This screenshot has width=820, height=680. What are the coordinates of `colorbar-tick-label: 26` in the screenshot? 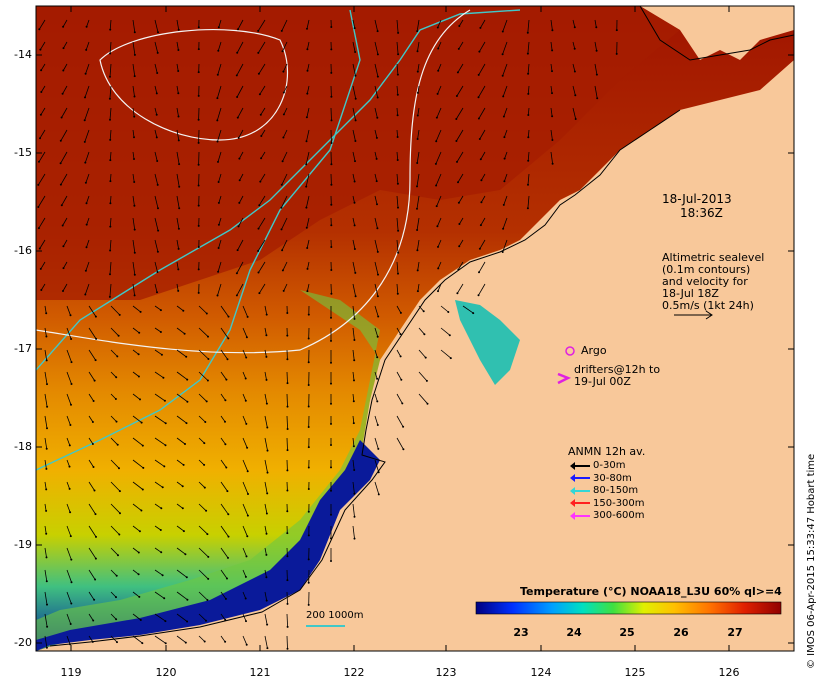 It's located at (681, 632).